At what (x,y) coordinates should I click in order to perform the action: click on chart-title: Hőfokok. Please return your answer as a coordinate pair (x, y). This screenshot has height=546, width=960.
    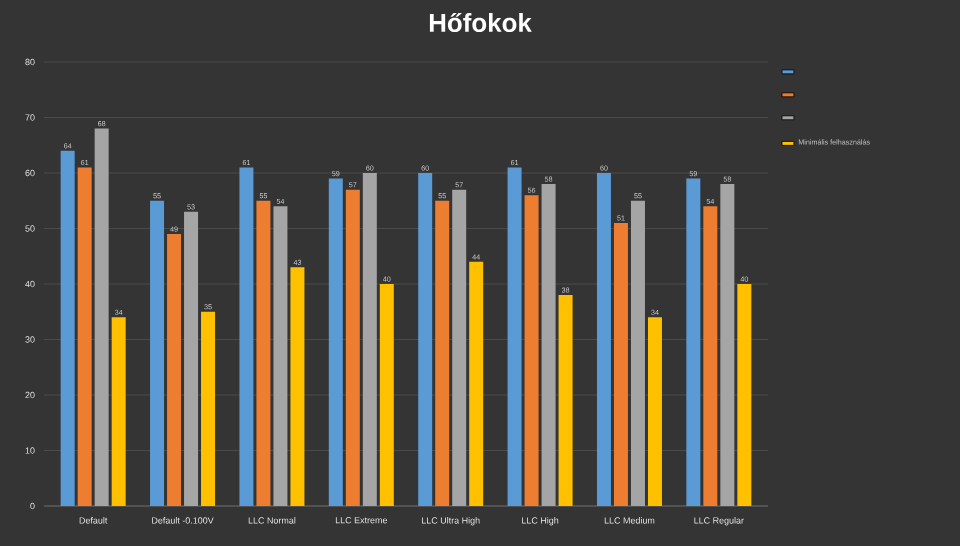
    Looking at the image, I should click on (480, 23).